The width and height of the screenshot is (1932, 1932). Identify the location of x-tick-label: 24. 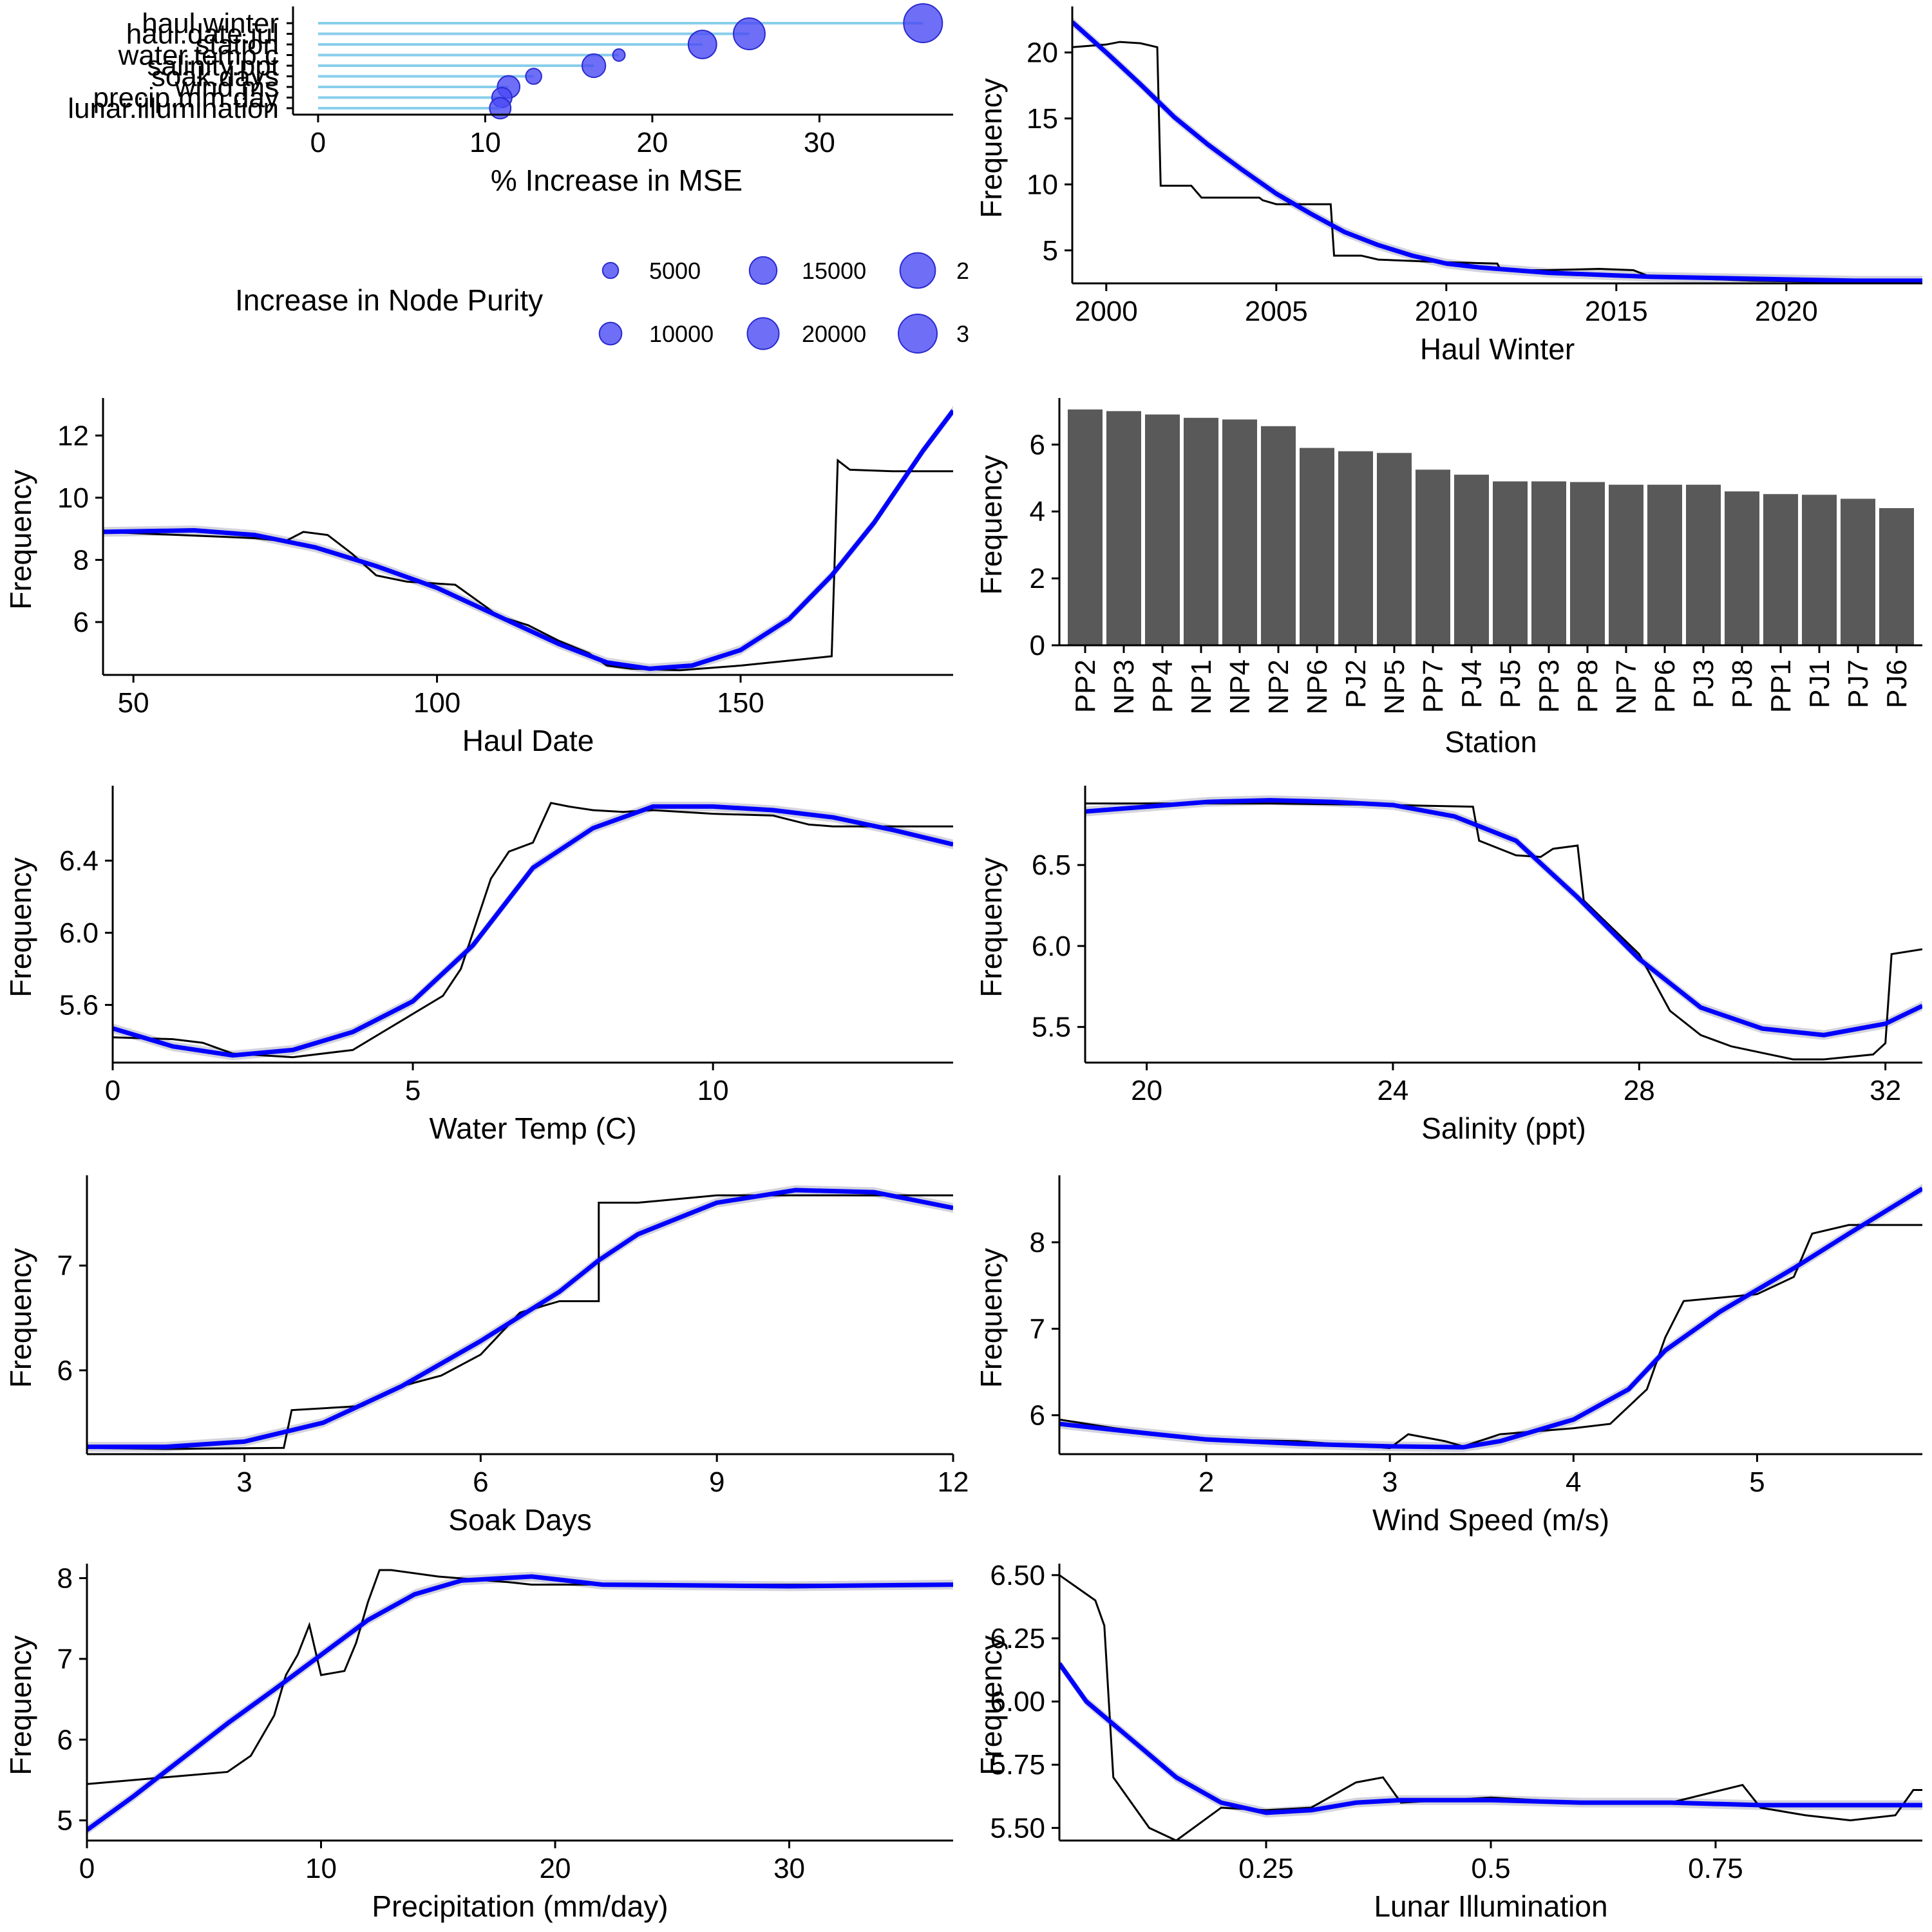
(1393, 1091).